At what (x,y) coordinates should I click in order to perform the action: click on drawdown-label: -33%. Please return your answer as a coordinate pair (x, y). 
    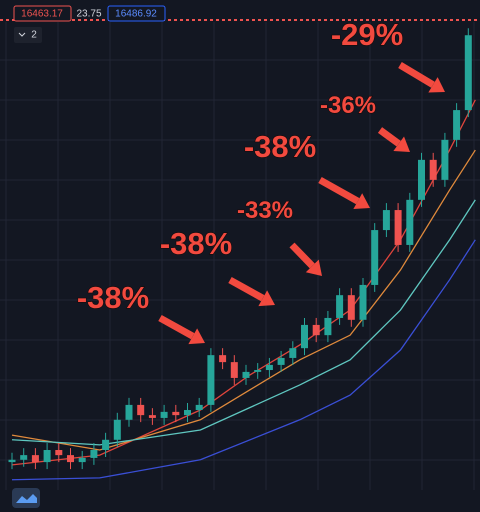
    Looking at the image, I should click on (265, 210).